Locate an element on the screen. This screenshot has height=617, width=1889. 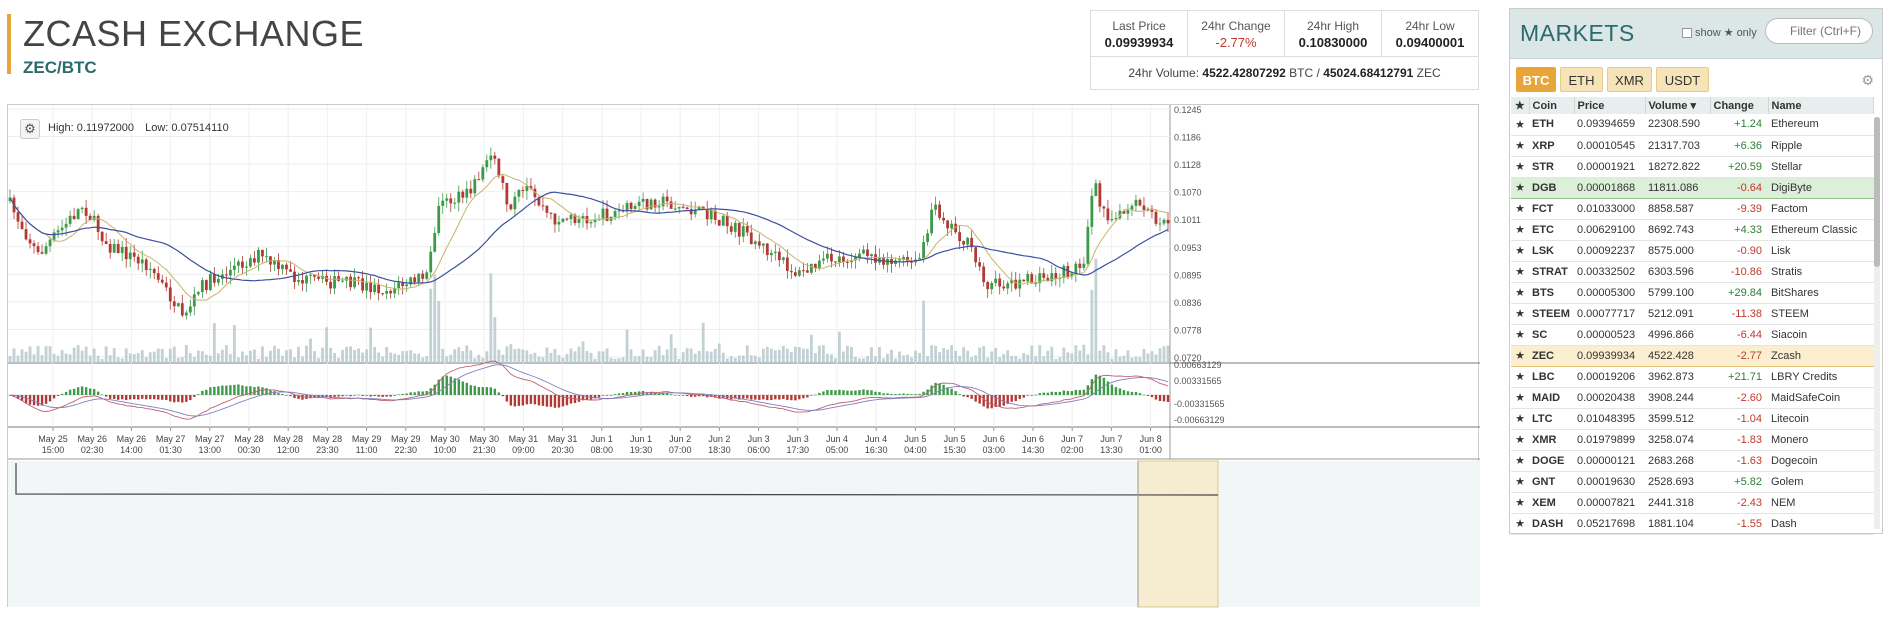
chart-settings-button: ⚙ is located at coordinates (30, 129).